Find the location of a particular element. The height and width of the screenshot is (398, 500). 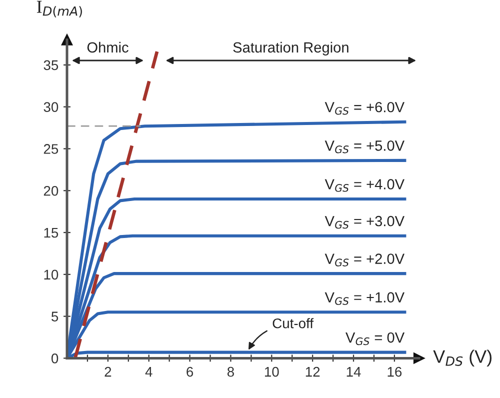

y-tick-label: 10 is located at coordinates (51, 275).